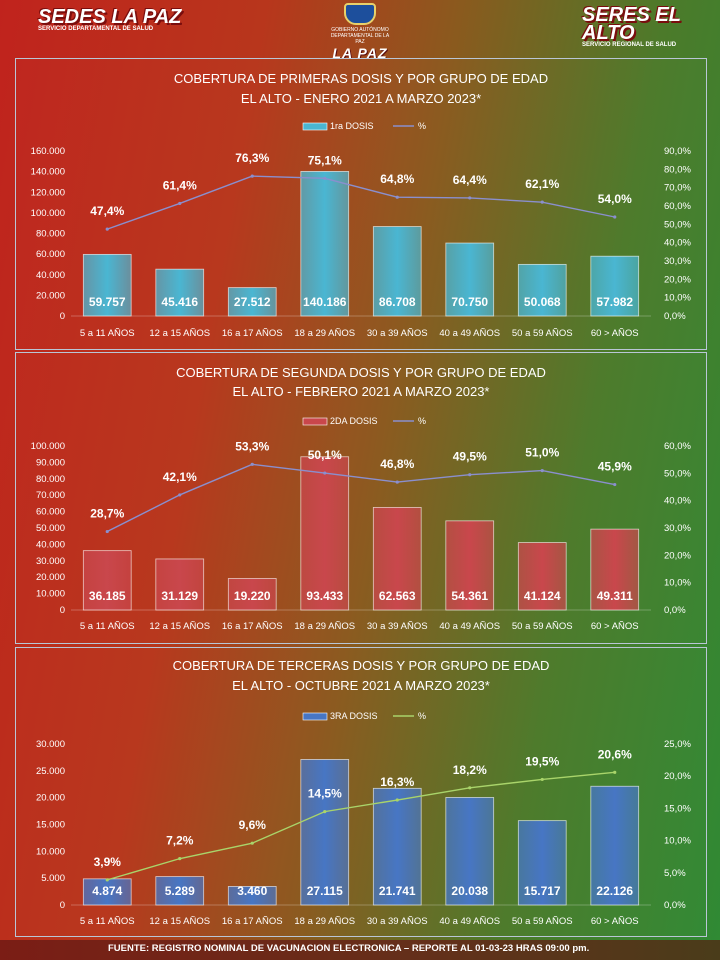 The height and width of the screenshot is (960, 720). What do you see at coordinates (50, 462) in the screenshot?
I see `y-tick-label: 90.000` at bounding box center [50, 462].